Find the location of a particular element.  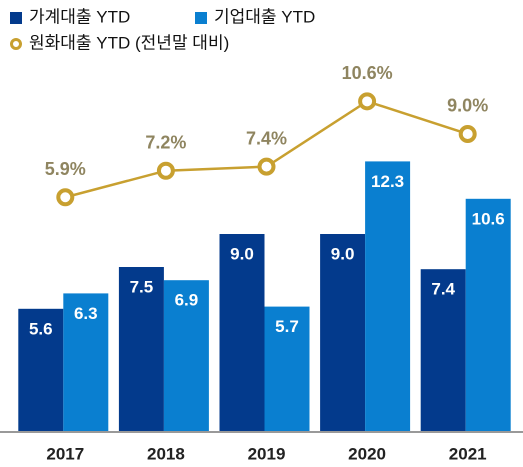

line-label: 7.4% is located at coordinates (266, 138).